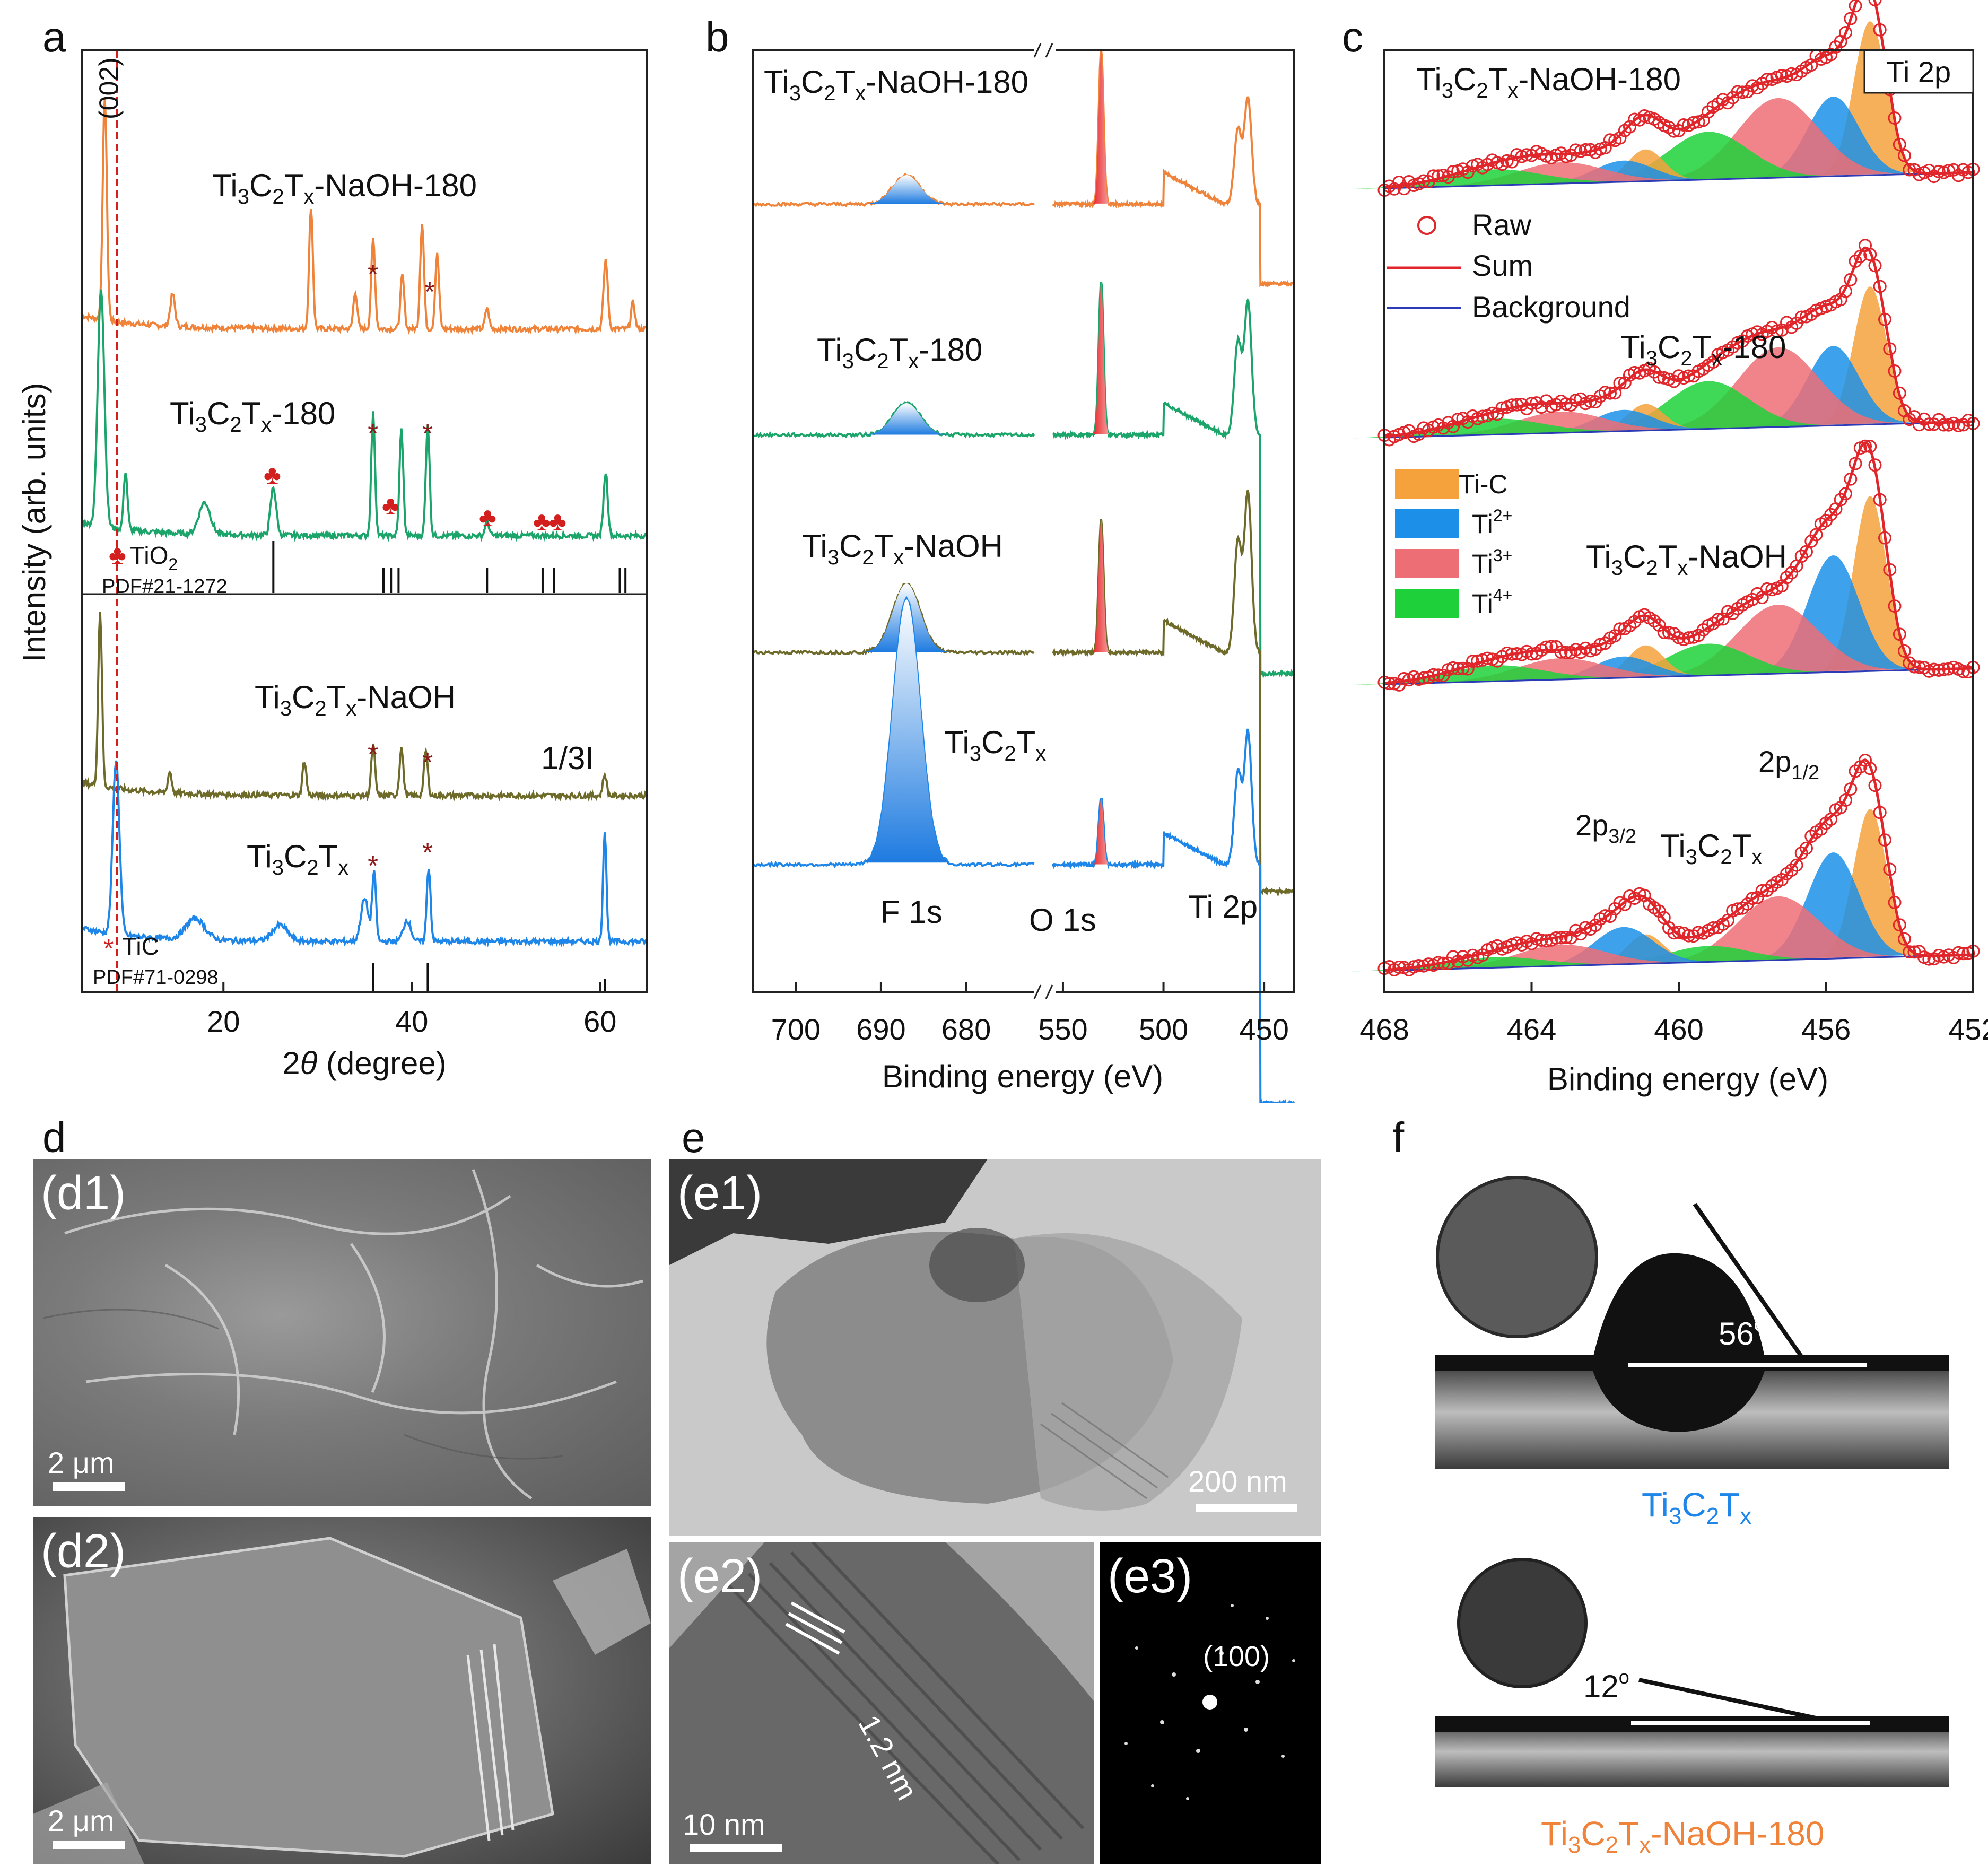 The image size is (1988, 1875). What do you see at coordinates (599, 1021) in the screenshot?
I see `xrd-x-tick-label: 60` at bounding box center [599, 1021].